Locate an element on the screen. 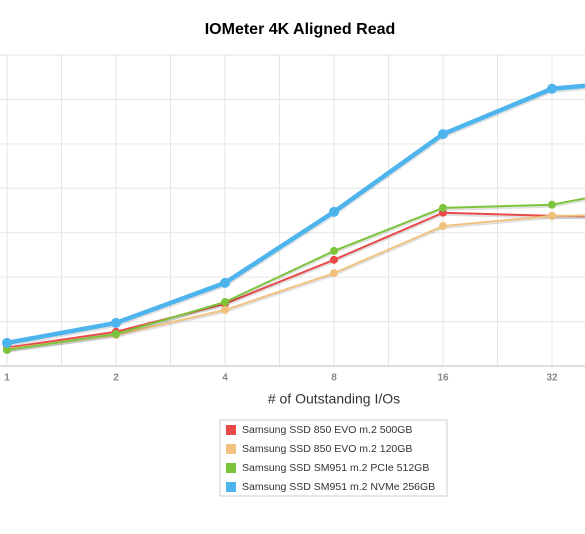 Image resolution: width=585 pixels, height=534 pixels. legend-label: Samsung SSD 850 EVO m.2 120GB is located at coordinates (327, 449).